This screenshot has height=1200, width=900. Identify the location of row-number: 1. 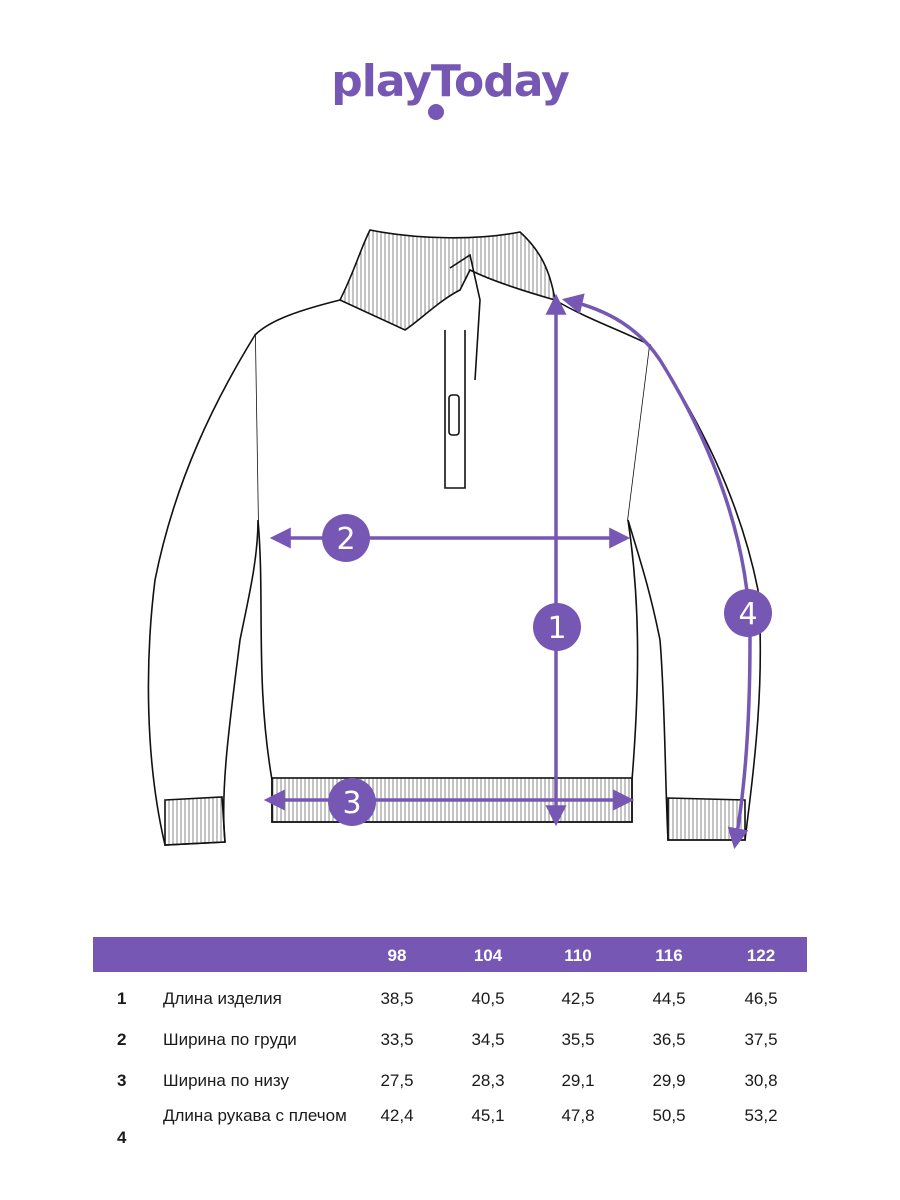
(122, 998).